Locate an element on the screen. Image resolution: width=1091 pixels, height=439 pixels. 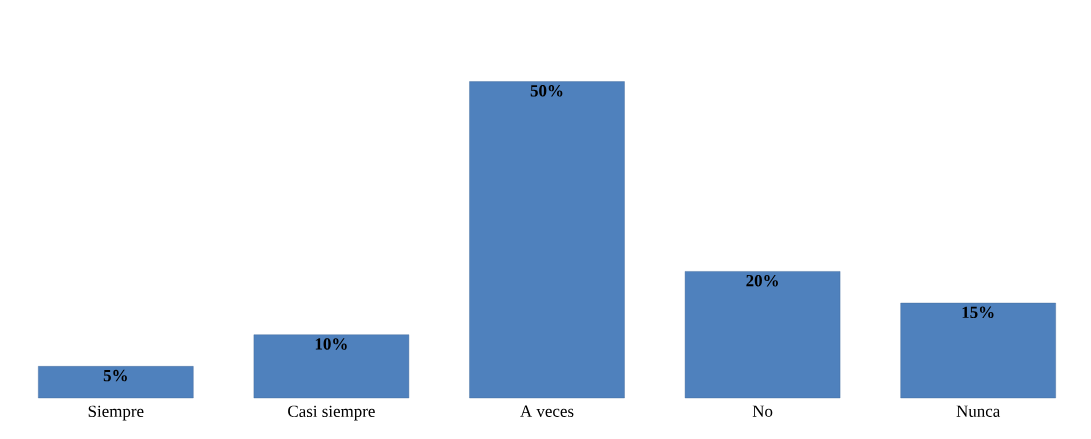
x-tick-label: Nunca is located at coordinates (978, 411).